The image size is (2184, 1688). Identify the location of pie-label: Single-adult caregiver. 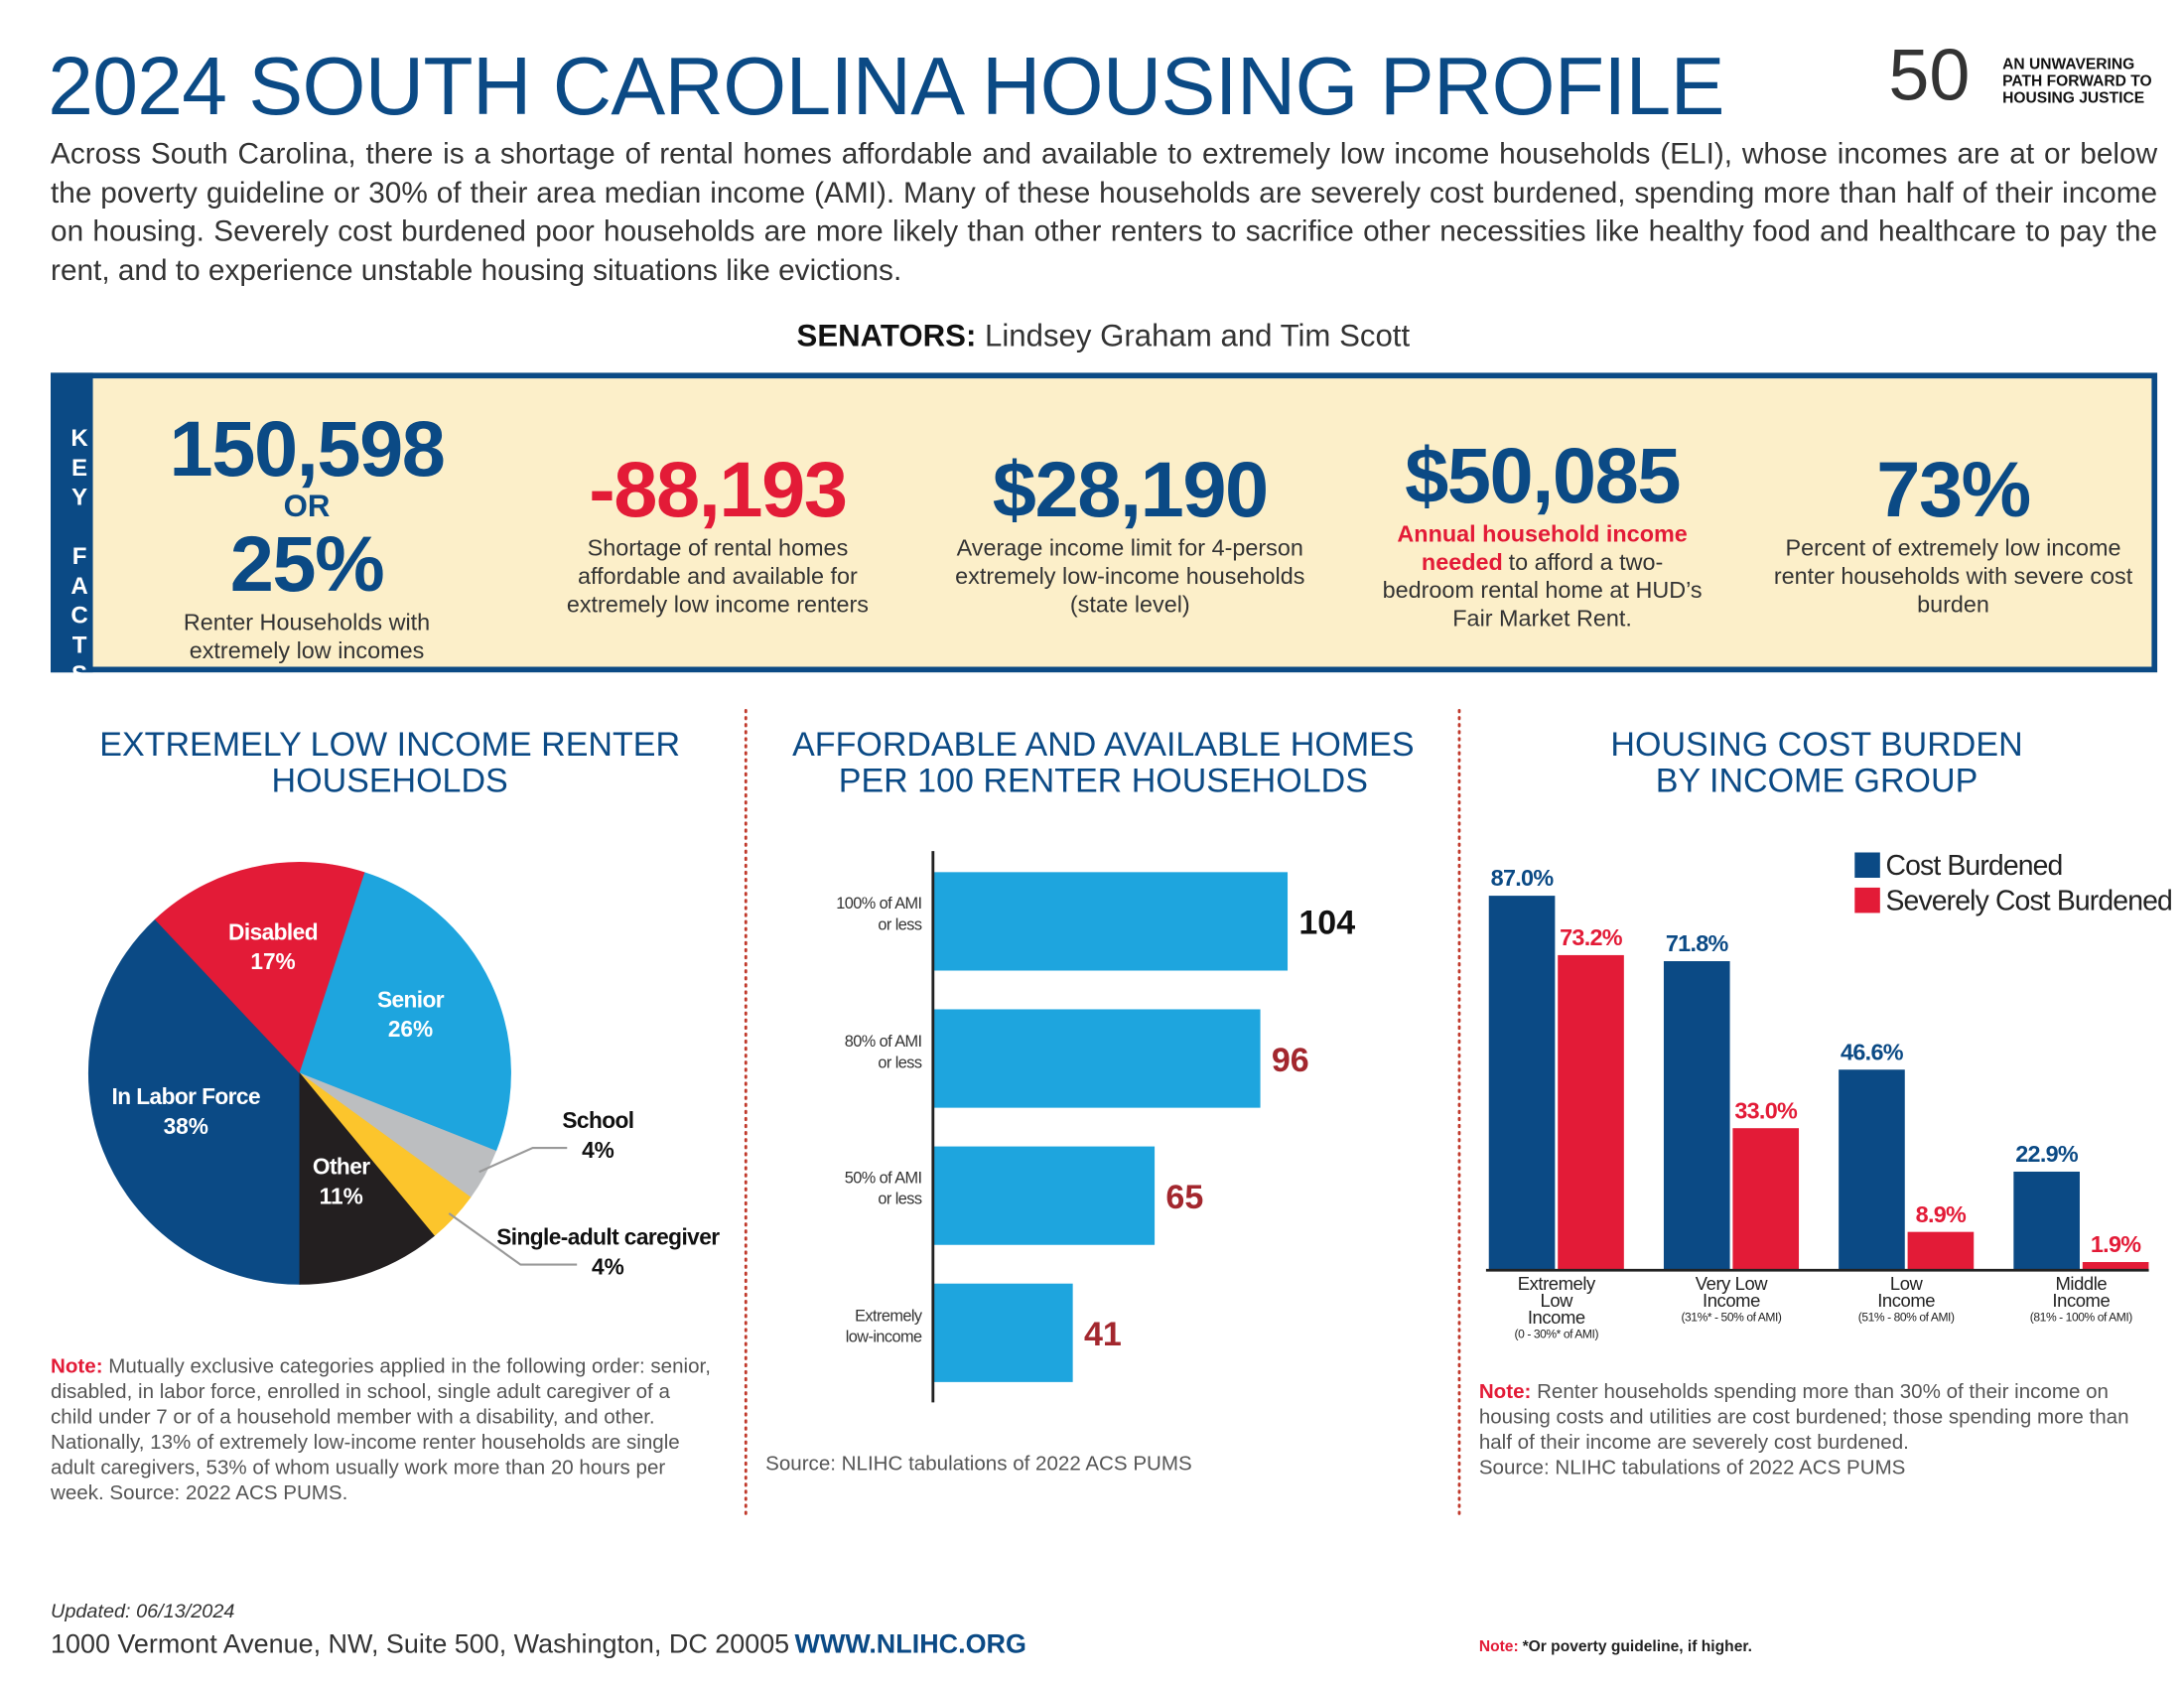
(608, 1237).